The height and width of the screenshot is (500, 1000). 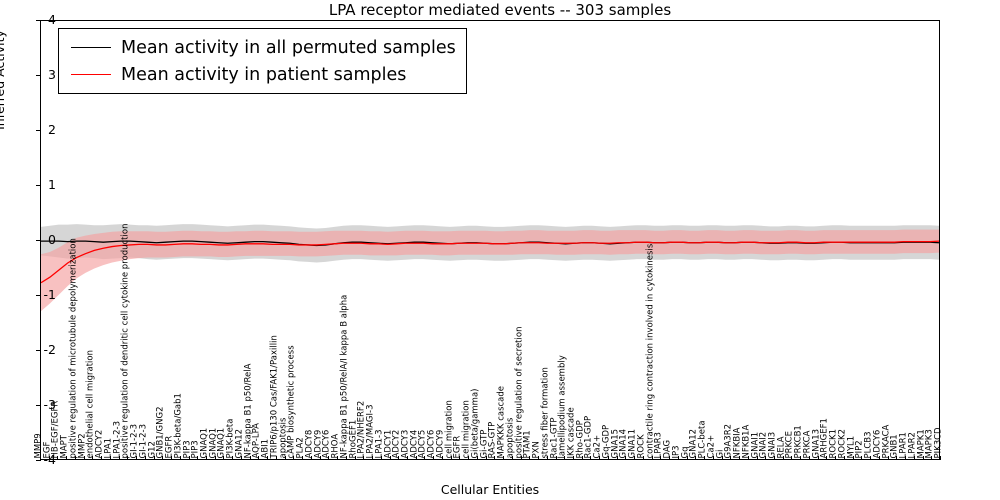 I want to click on legend-label-permuted: Mean activity in all permuted samples, so click(x=288, y=47).